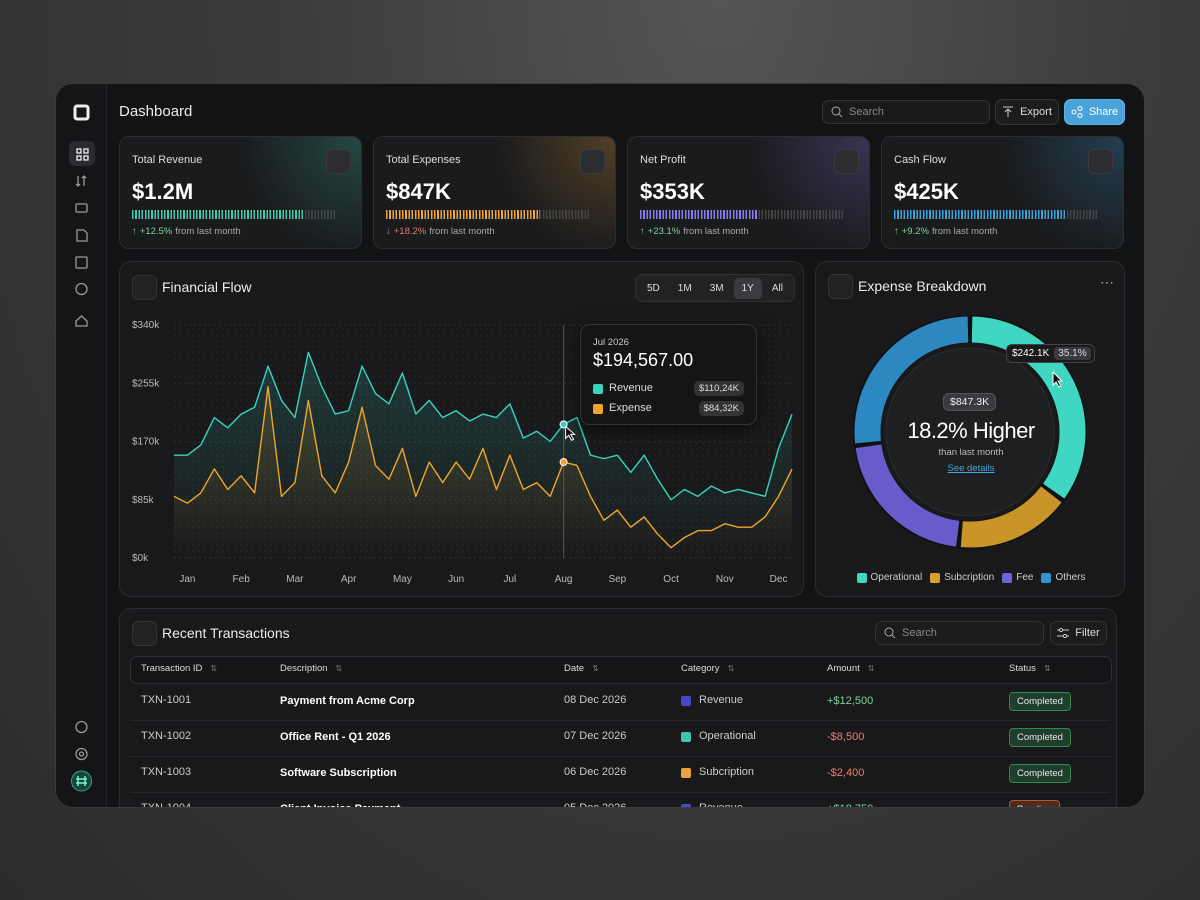 The width and height of the screenshot is (1200, 900). I want to click on avatar-glyph, so click(81, 781).